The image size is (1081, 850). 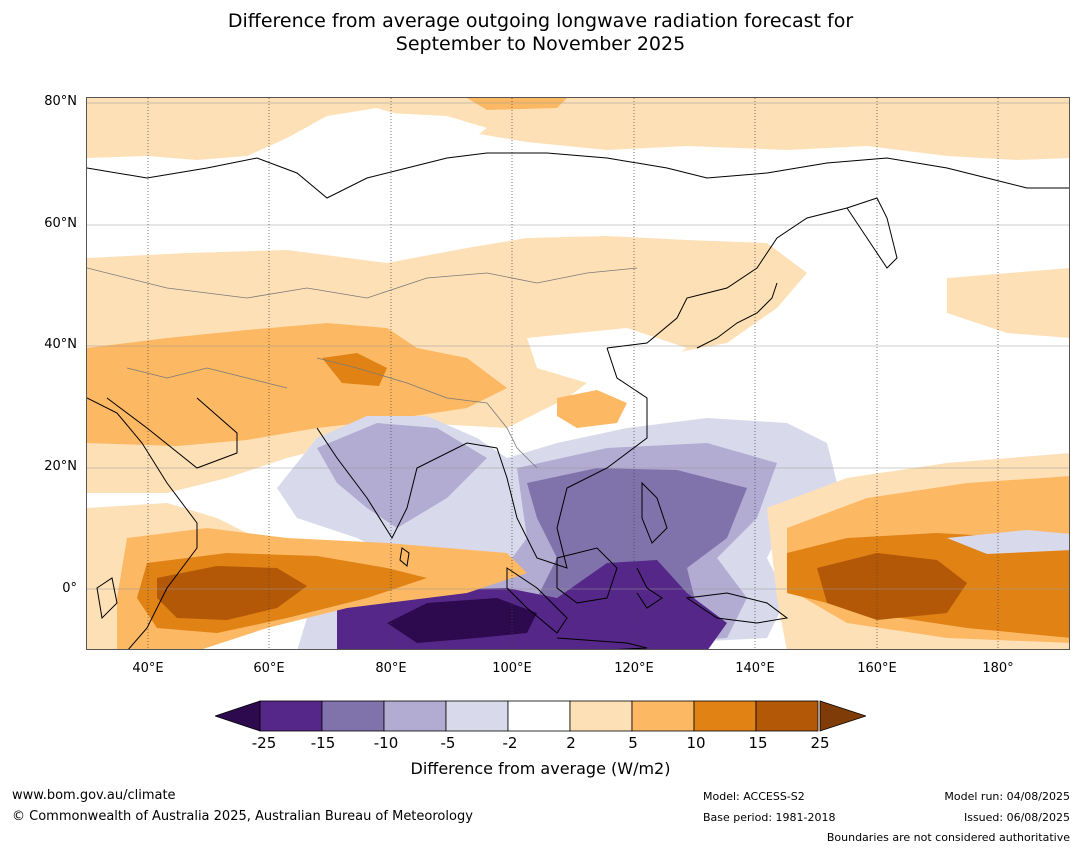 What do you see at coordinates (238, 716) in the screenshot?
I see `colorbar-under-arrow` at bounding box center [238, 716].